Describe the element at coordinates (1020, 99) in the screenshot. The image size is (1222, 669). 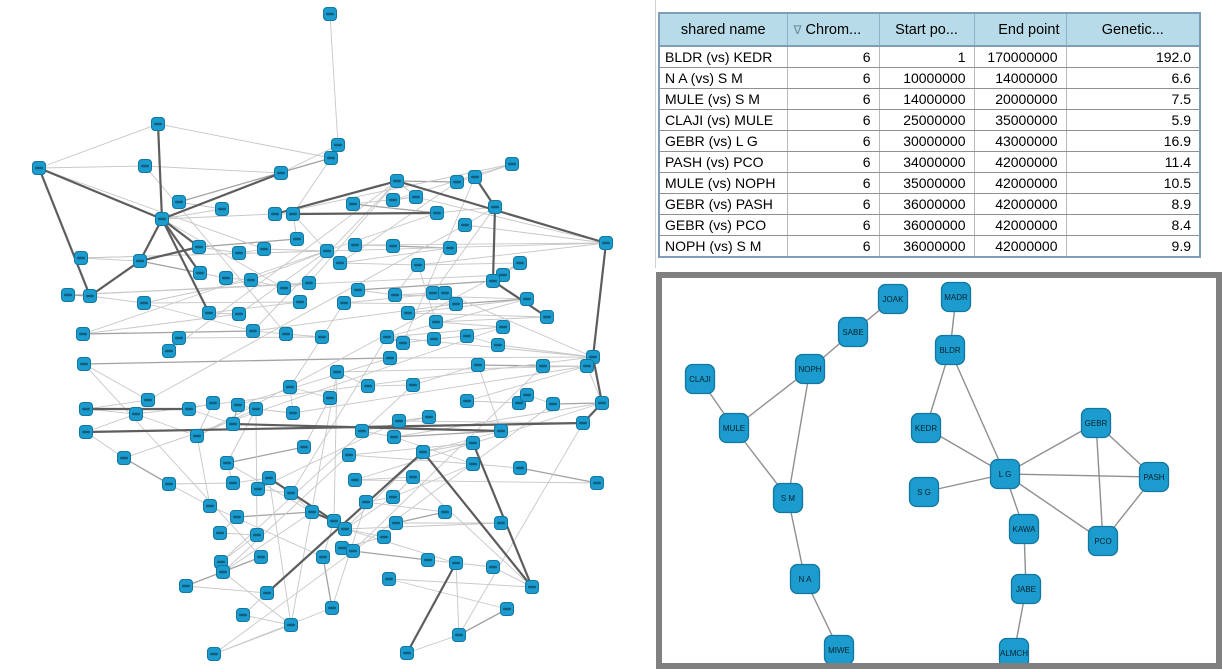
I see `table-cell: 20000000` at that location.